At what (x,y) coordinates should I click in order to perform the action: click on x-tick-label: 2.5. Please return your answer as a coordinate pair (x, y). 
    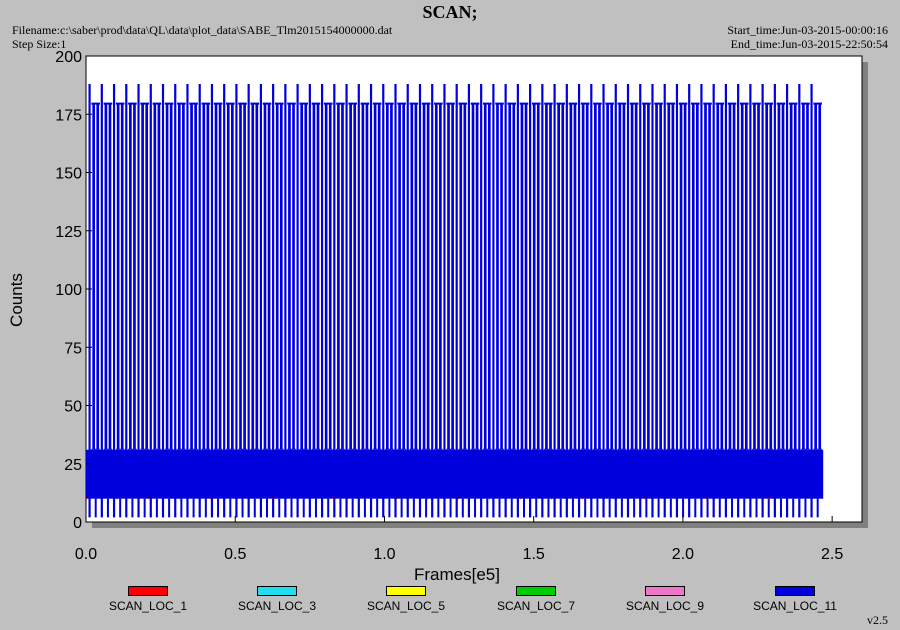
    Looking at the image, I should click on (832, 554).